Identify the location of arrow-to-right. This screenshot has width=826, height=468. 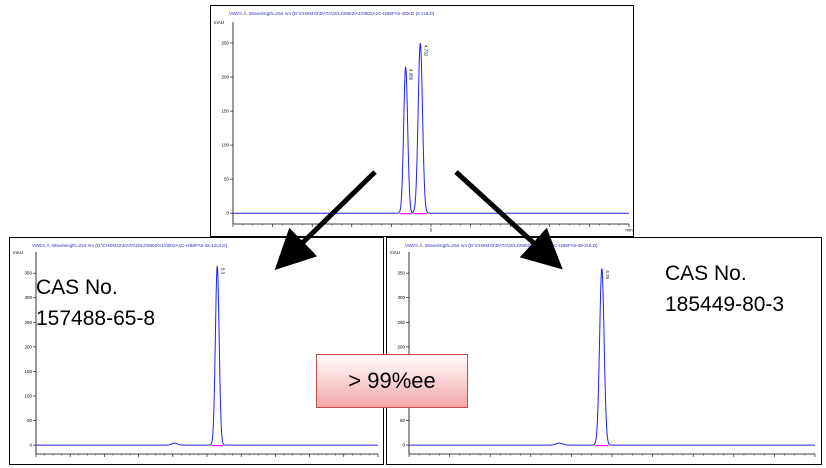
(502, 214).